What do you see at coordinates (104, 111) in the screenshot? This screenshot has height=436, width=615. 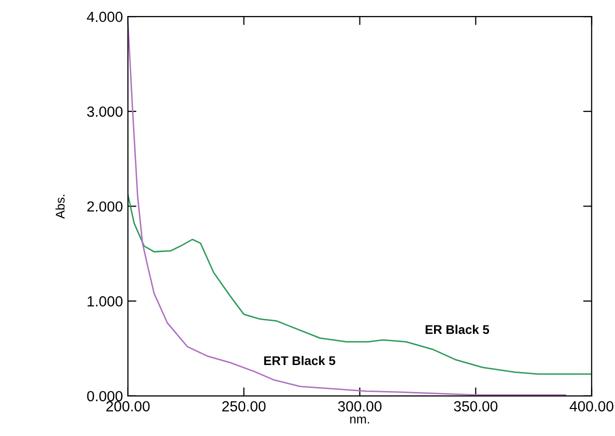 I see `y-tick-label: 3.000` at bounding box center [104, 111].